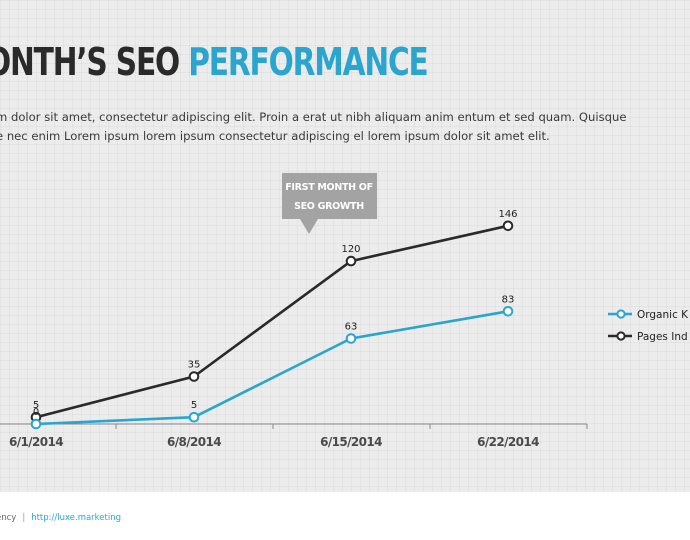  What do you see at coordinates (350, 249) in the screenshot?
I see `data-label: 120` at bounding box center [350, 249].